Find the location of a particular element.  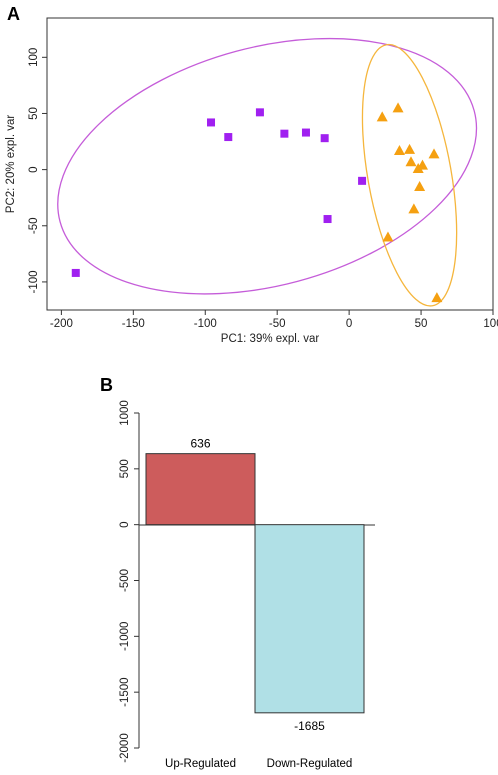

pca-x-tick-label: -50 is located at coordinates (277, 324).